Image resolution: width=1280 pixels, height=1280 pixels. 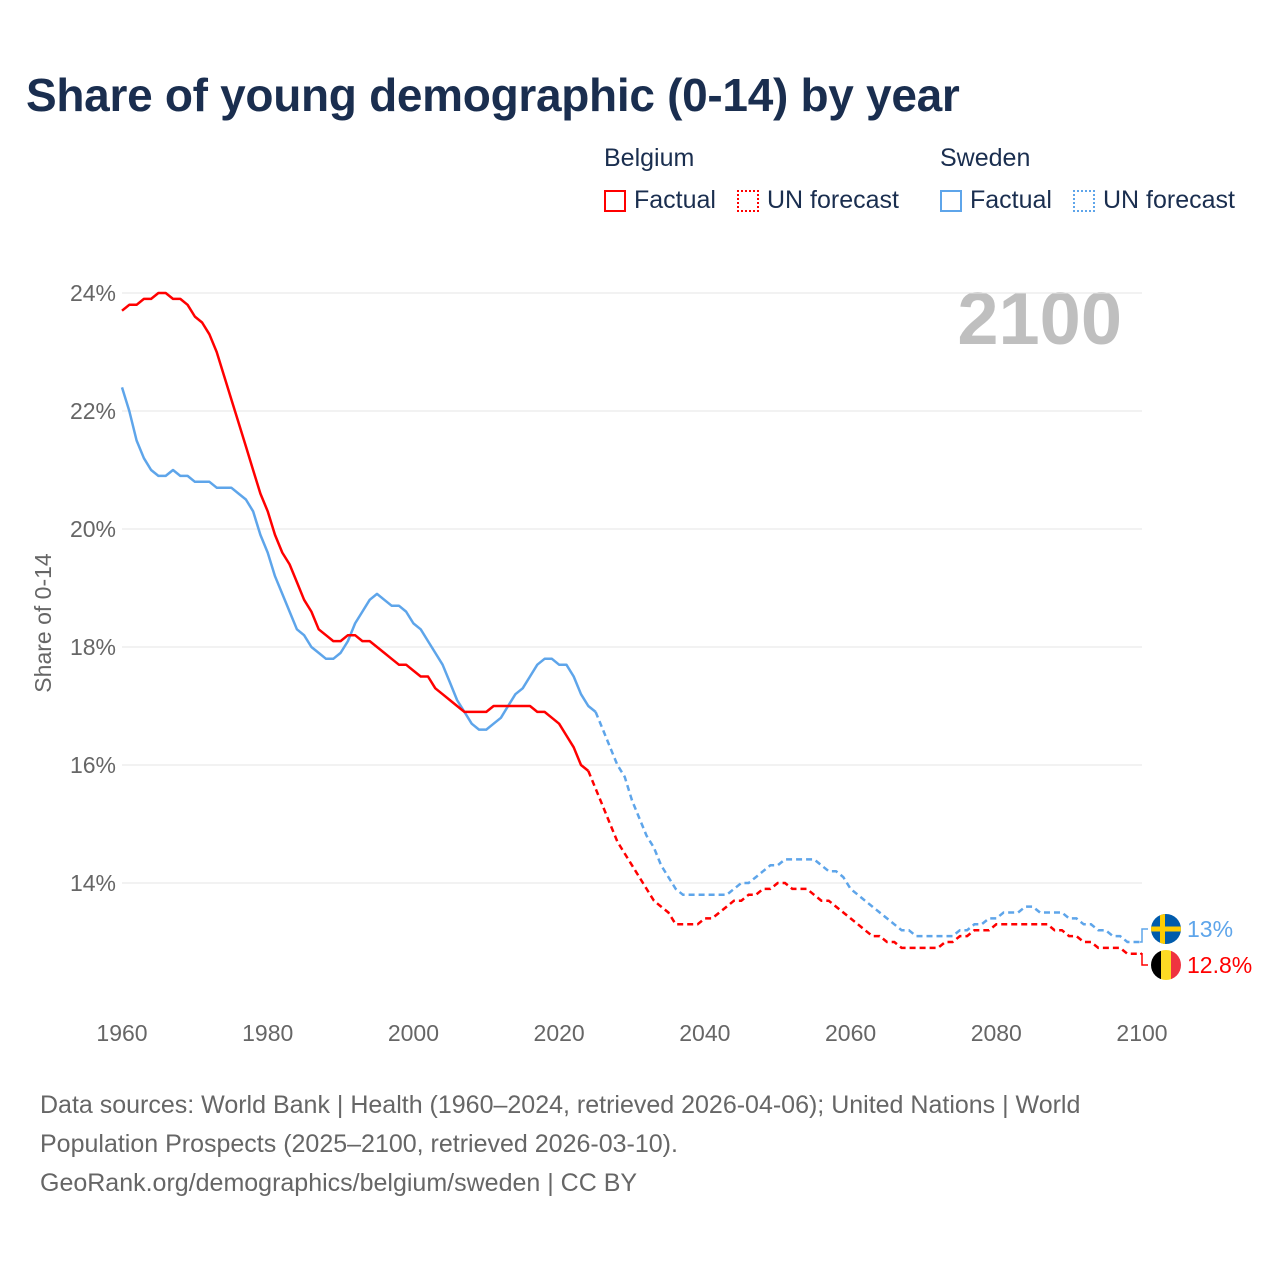 What do you see at coordinates (93, 411) in the screenshot?
I see `y-tick-label: 22%` at bounding box center [93, 411].